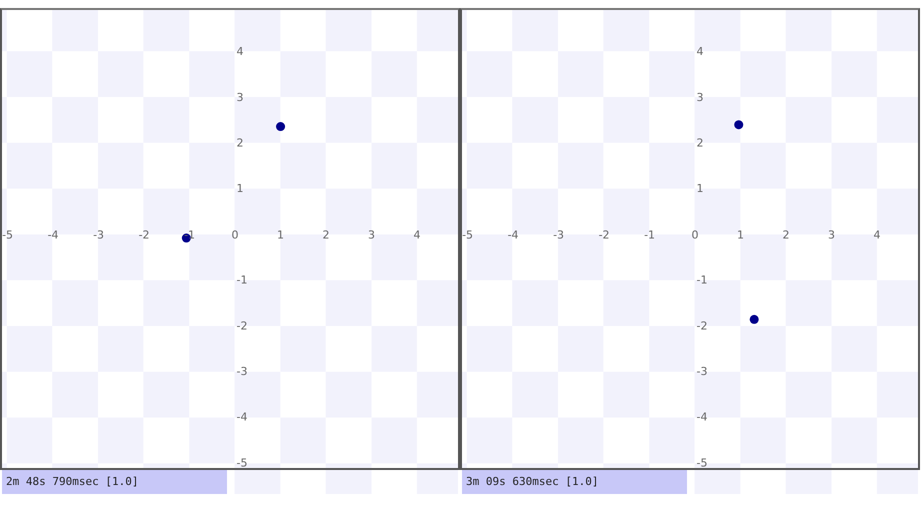 Image resolution: width=921 pixels, height=507 pixels. I want to click on text: 2m 48s 790msec [1.0], so click(114, 482).